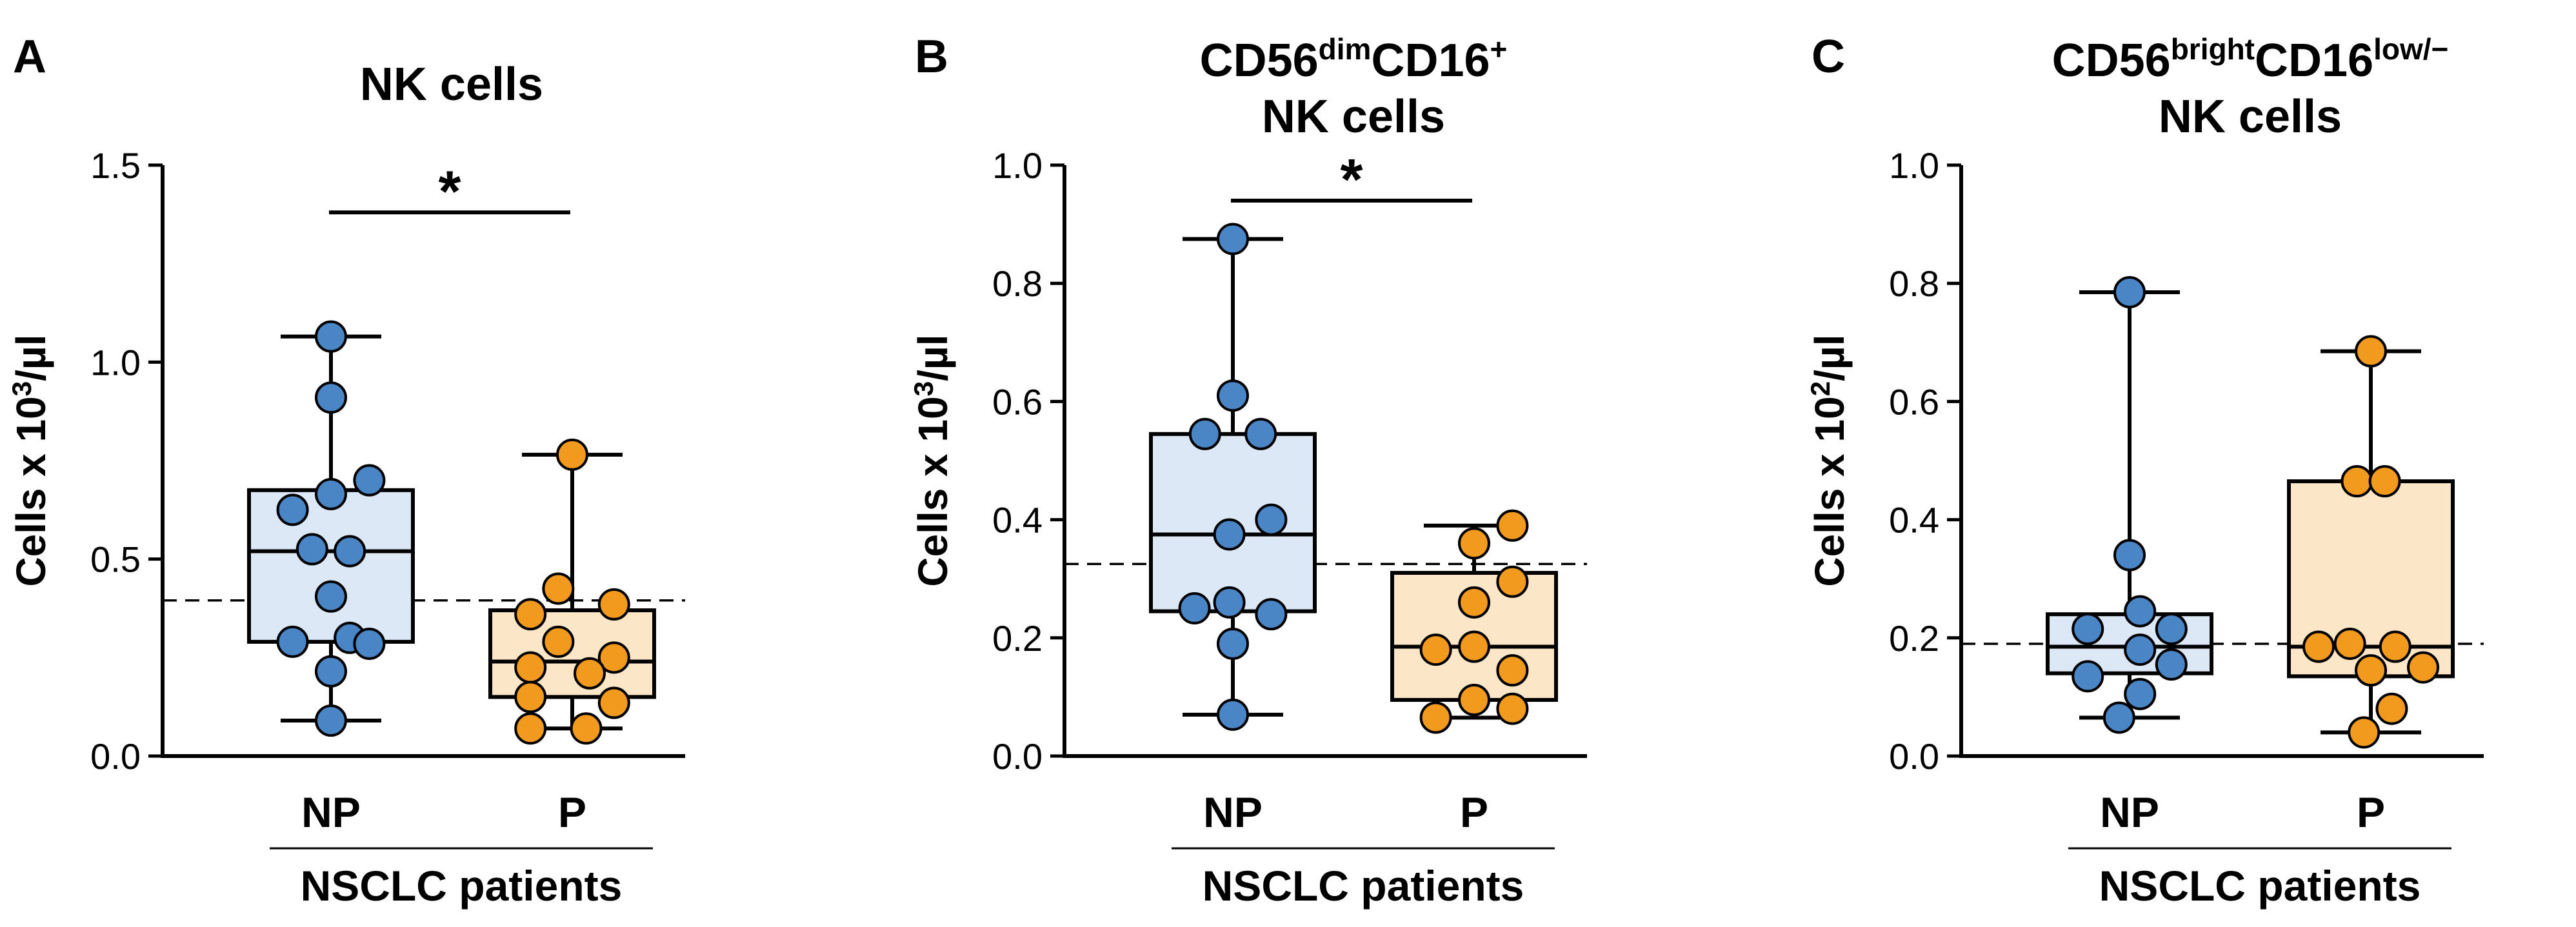  What do you see at coordinates (1345, 49) in the screenshot?
I see `chart-title-superscript: dim` at bounding box center [1345, 49].